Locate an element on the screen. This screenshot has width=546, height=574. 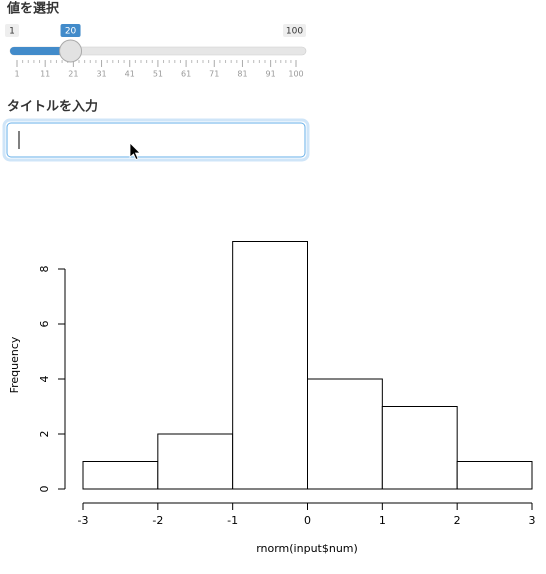
slider-max: 100 is located at coordinates (294, 32).